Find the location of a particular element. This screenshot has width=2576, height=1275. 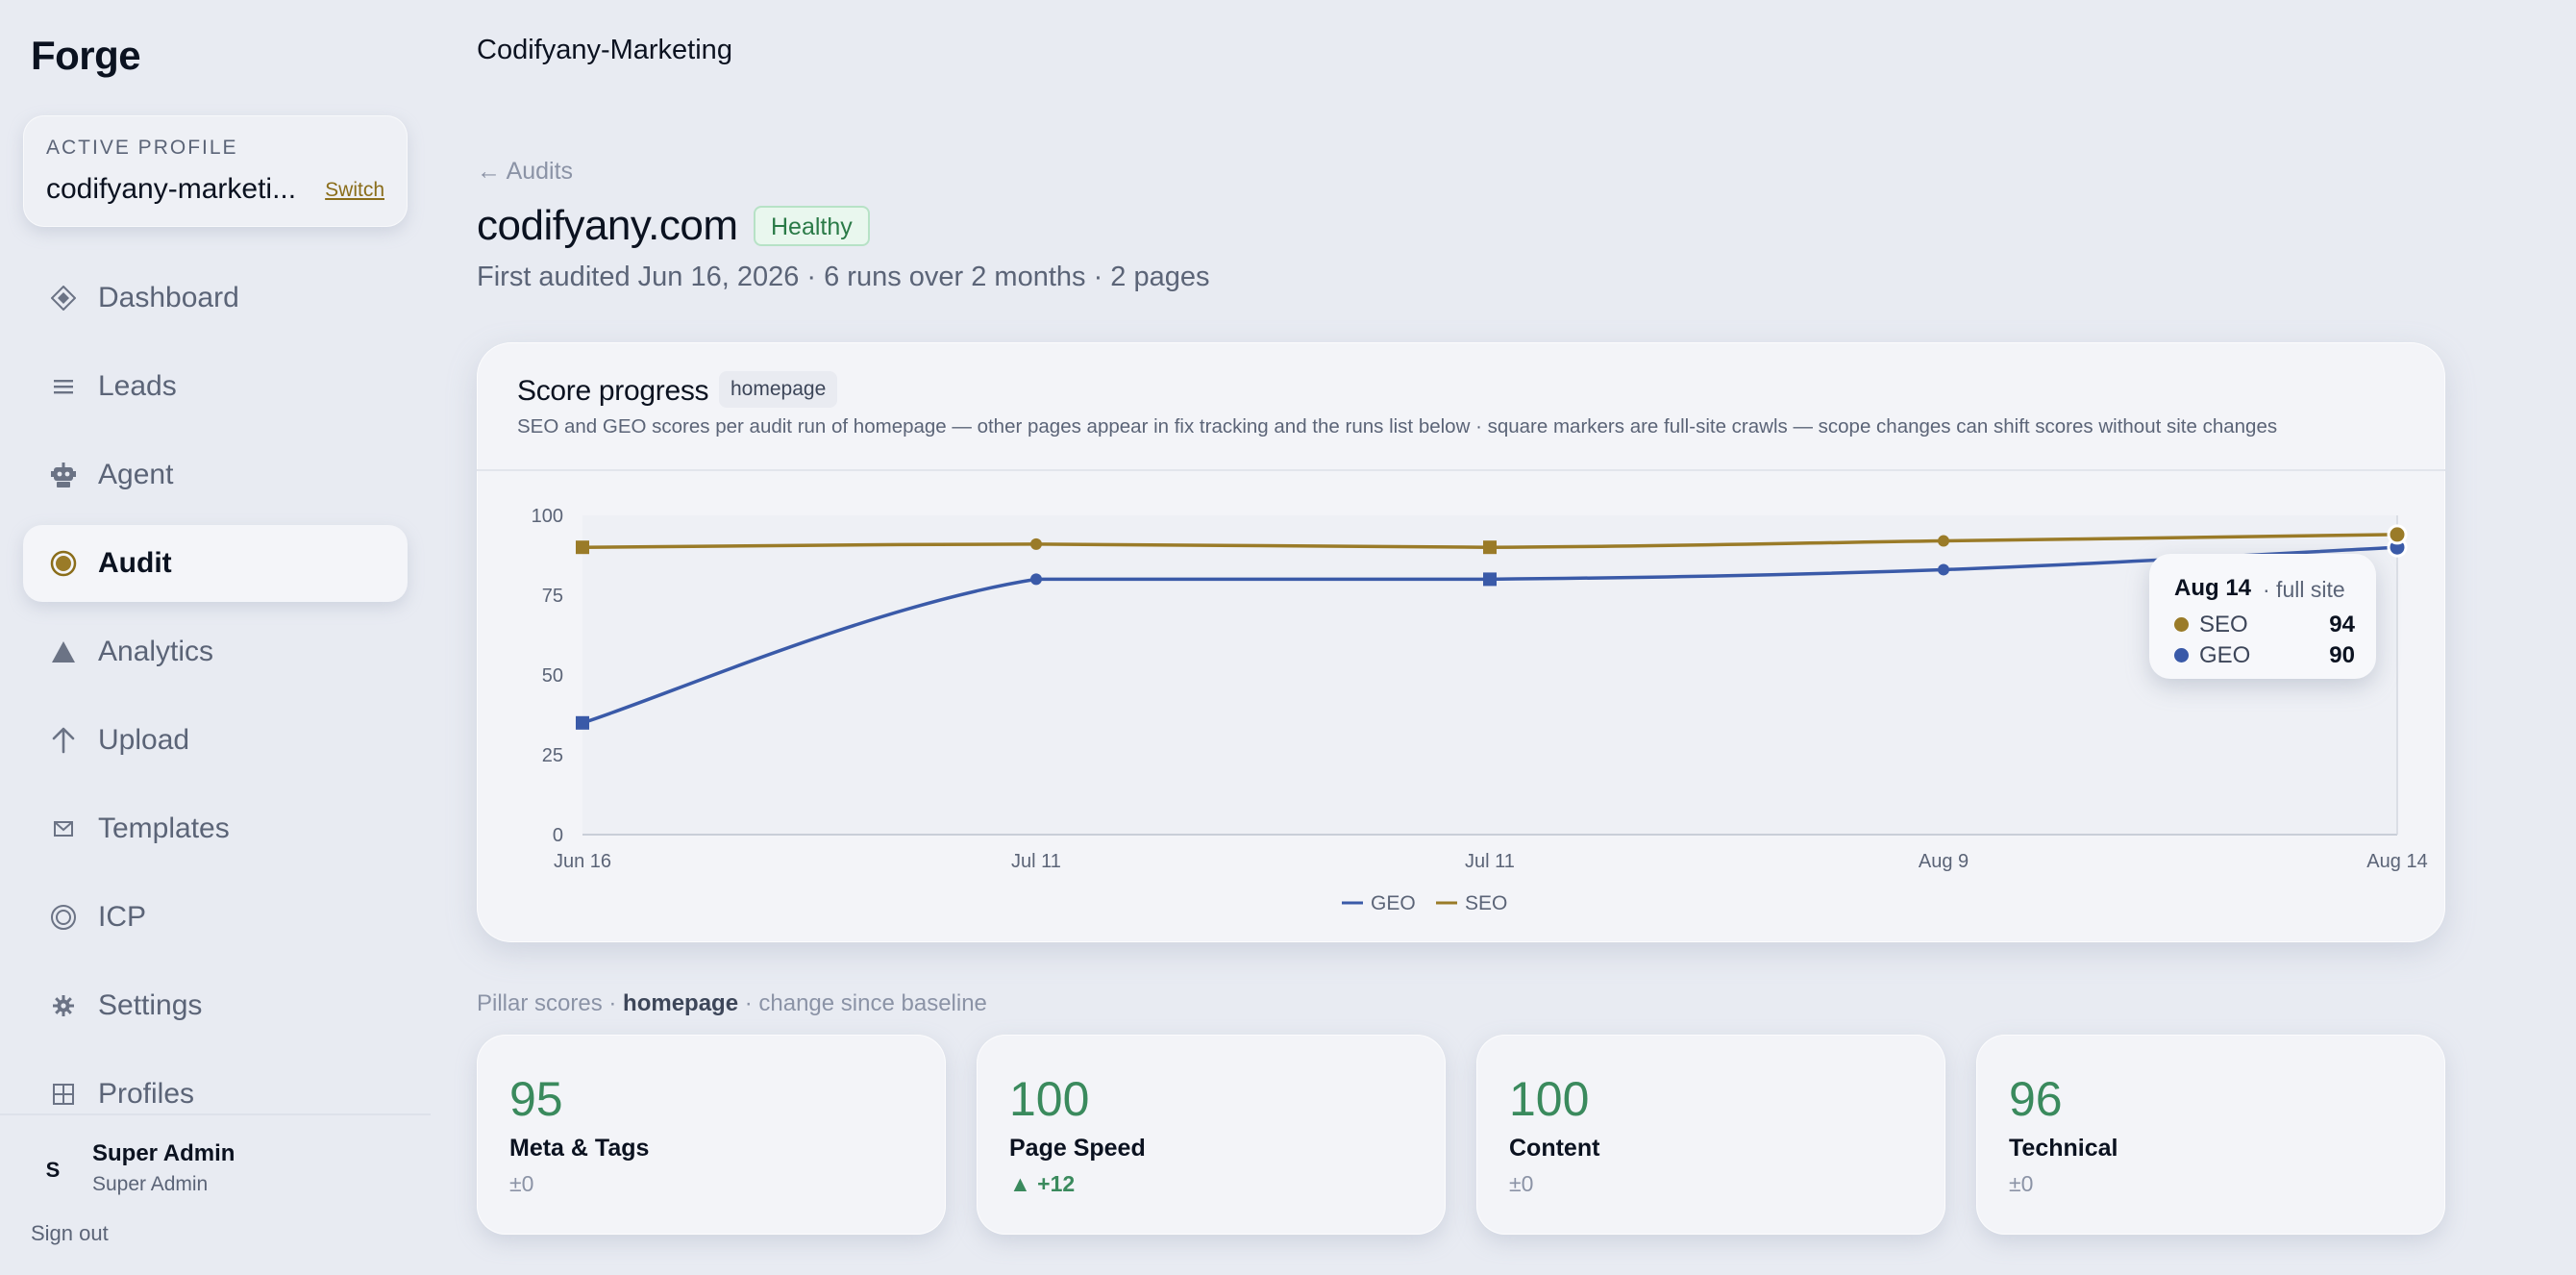

scope-tag: homepage is located at coordinates (779, 390).